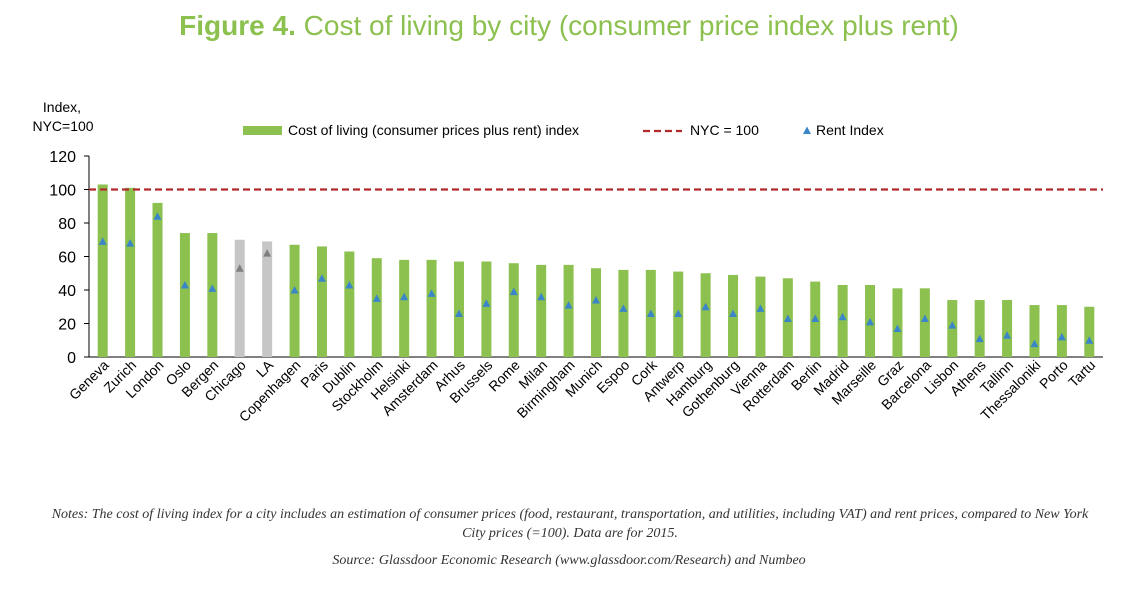 The height and width of the screenshot is (594, 1138). I want to click on bar-hamburg, so click(705, 315).